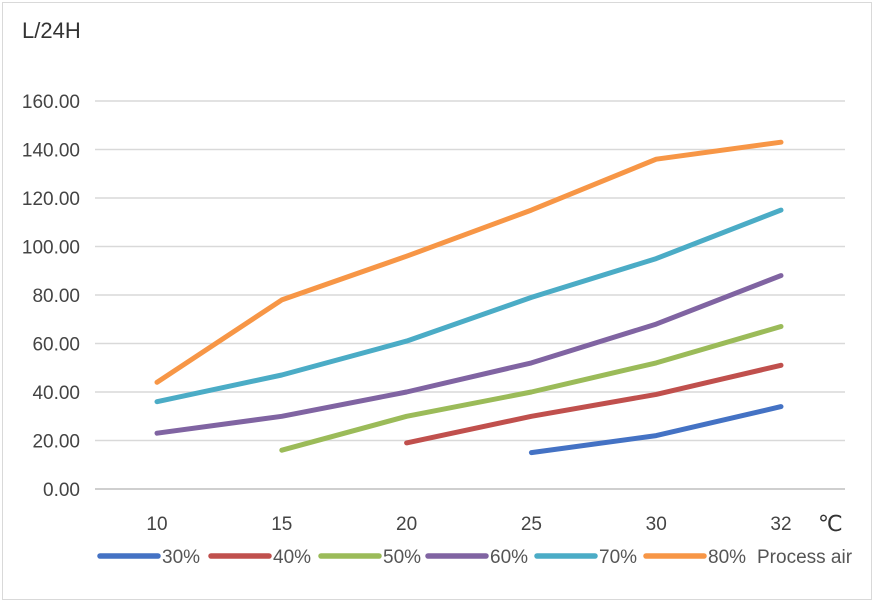  What do you see at coordinates (61, 490) in the screenshot?
I see `y-tick-label: 0.00` at bounding box center [61, 490].